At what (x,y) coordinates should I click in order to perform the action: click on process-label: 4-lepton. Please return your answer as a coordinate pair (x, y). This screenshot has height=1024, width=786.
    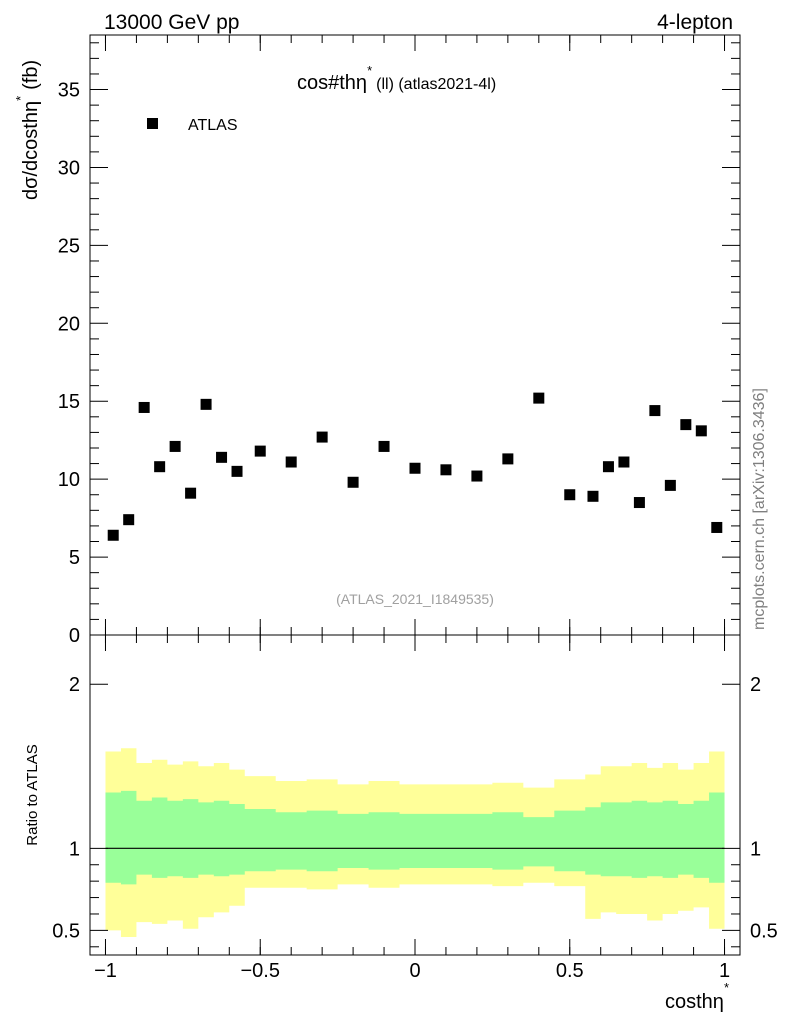
    Looking at the image, I should click on (695, 22).